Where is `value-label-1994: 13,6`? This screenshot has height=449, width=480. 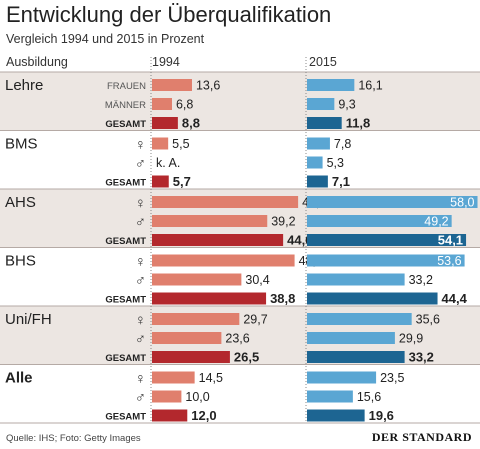 value-label-1994: 13,6 is located at coordinates (208, 86).